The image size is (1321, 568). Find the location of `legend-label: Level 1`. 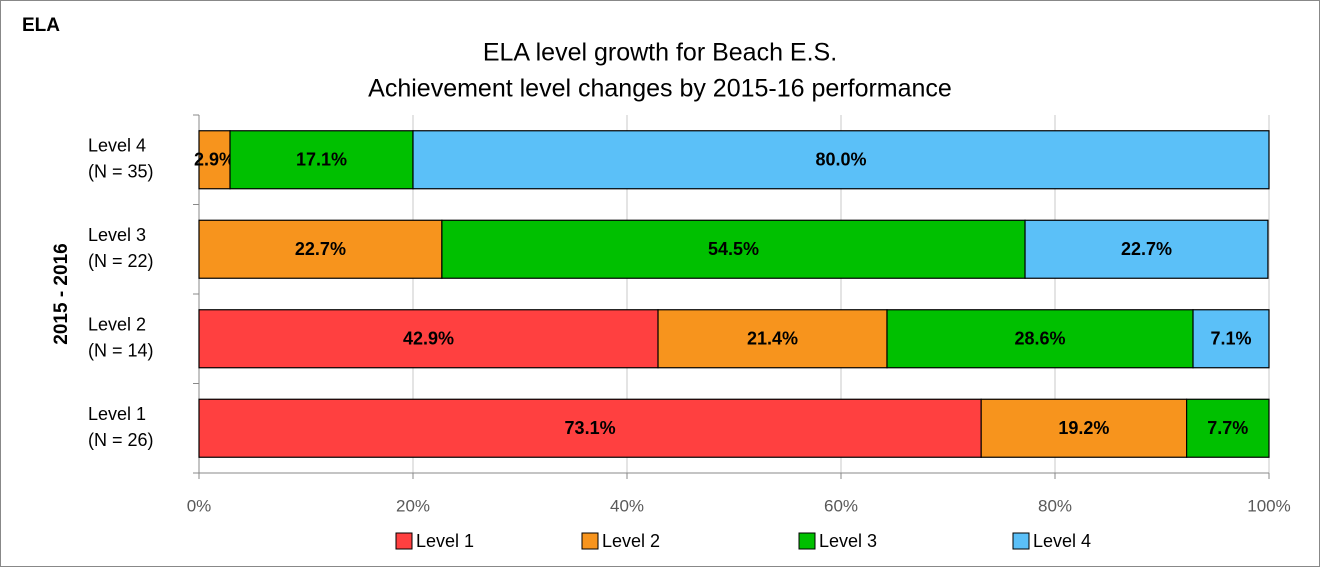

legend-label: Level 1 is located at coordinates (445, 541).